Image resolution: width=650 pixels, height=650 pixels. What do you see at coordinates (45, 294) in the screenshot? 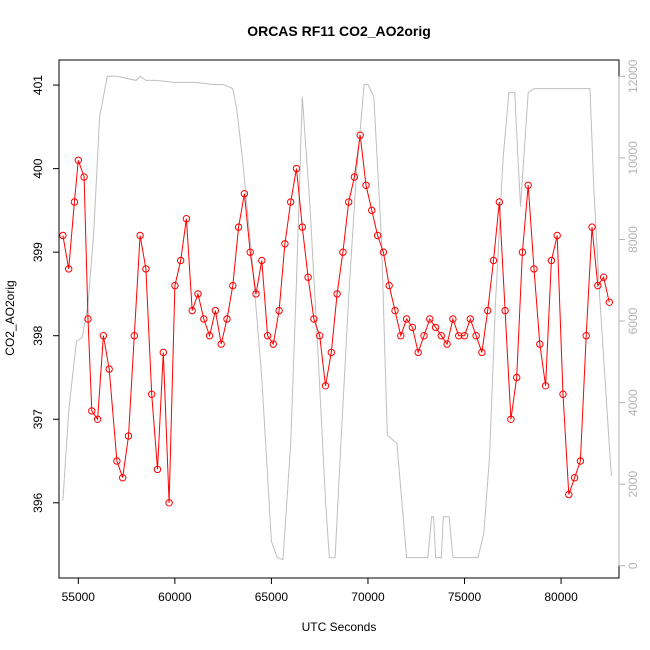
I see `y-axis: 396 397 398 399 400 401` at bounding box center [45, 294].